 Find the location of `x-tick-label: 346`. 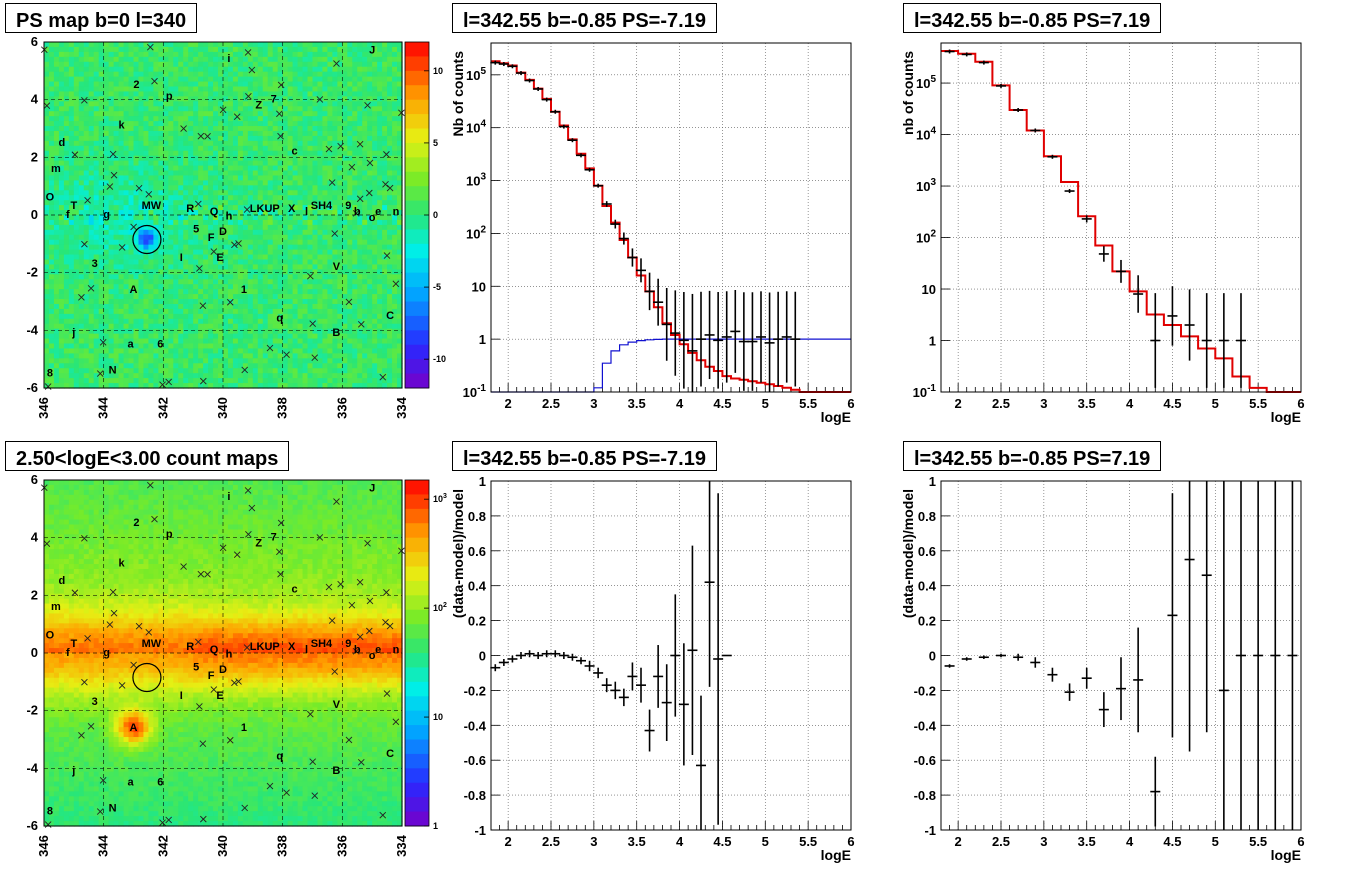

x-tick-label: 346 is located at coordinates (43, 408).